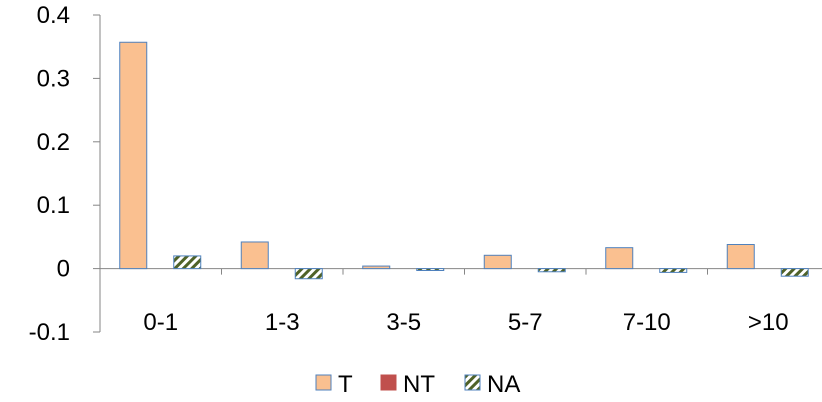 The image size is (822, 402). What do you see at coordinates (53, 142) in the screenshot?
I see `y-tick-label: 0.2` at bounding box center [53, 142].